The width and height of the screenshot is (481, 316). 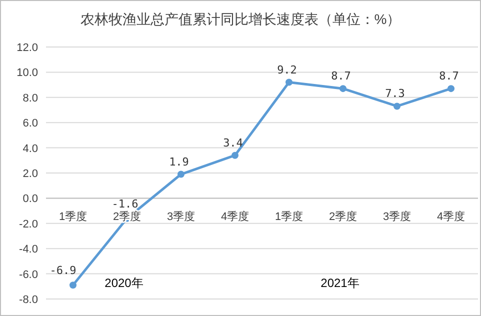 I want to click on y-tick-label: -8.0, so click(x=28, y=300).